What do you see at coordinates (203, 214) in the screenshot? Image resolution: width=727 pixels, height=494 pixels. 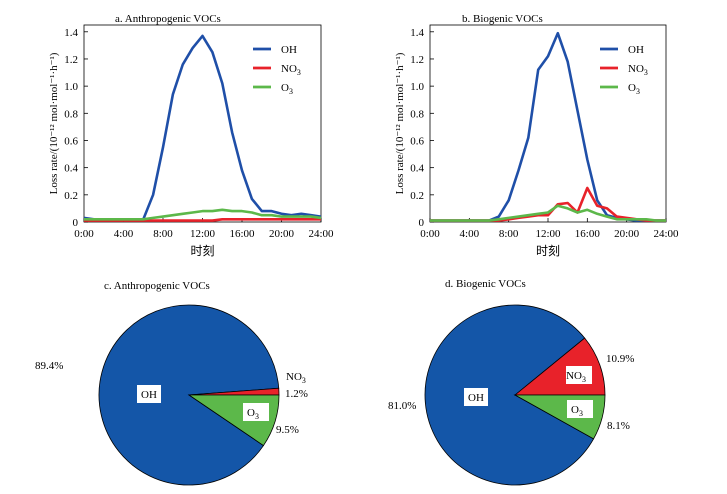 I see `series-line-a-O3` at bounding box center [203, 214].